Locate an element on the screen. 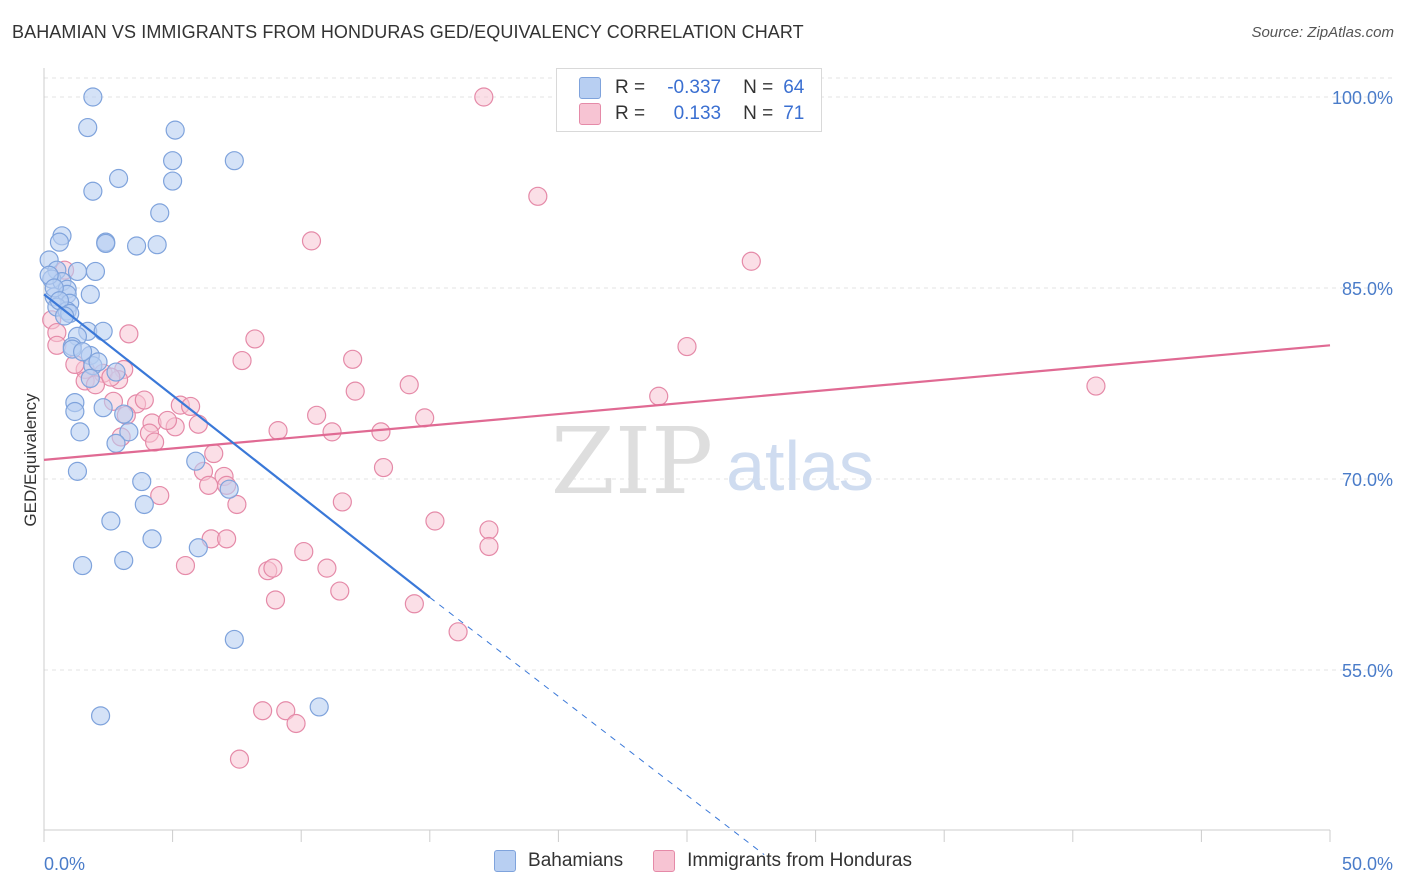 The image size is (1406, 892). legend-item-bahamians: Bahamians is located at coordinates (558, 861).